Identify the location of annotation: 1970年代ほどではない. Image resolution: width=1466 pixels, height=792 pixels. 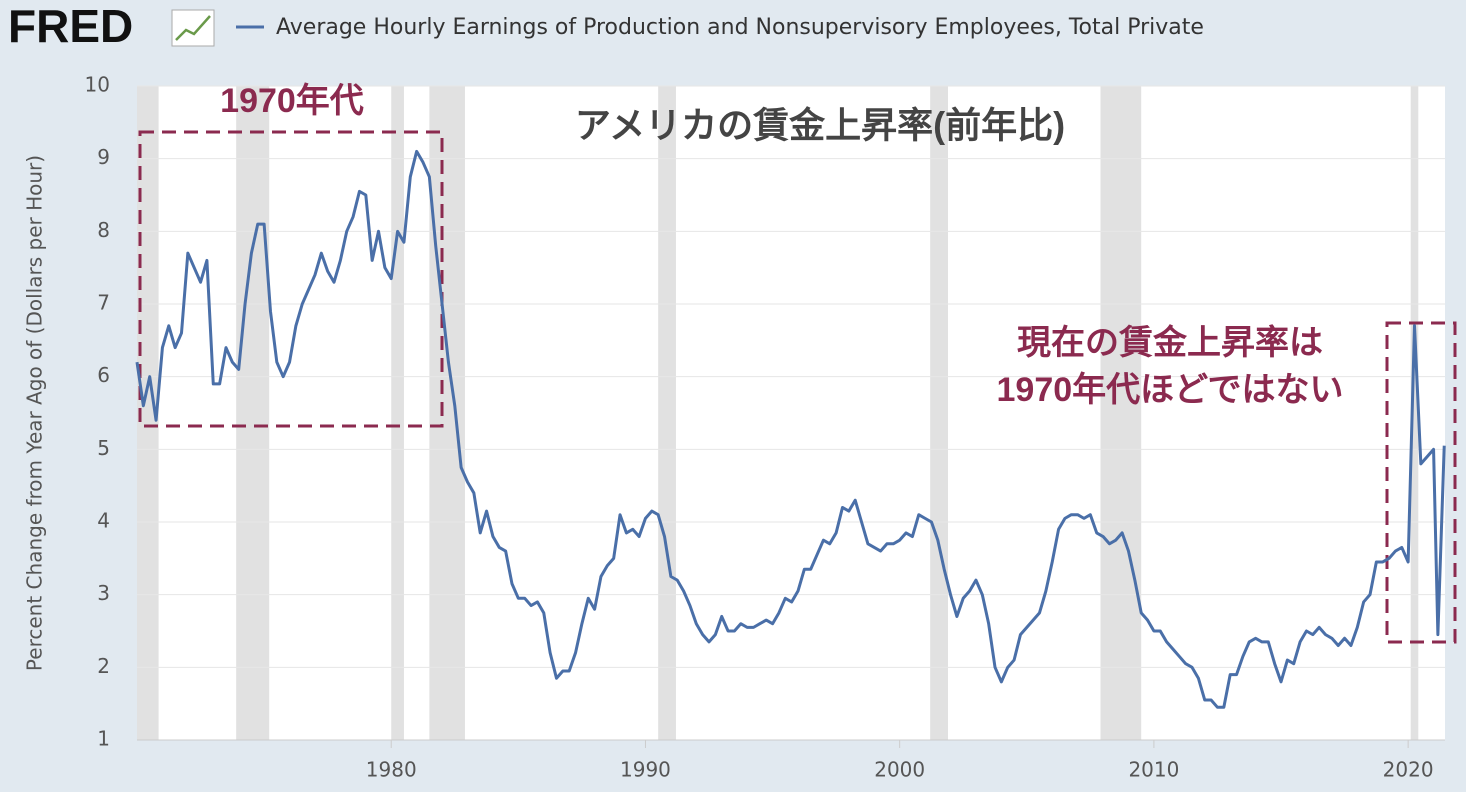
(1170, 390).